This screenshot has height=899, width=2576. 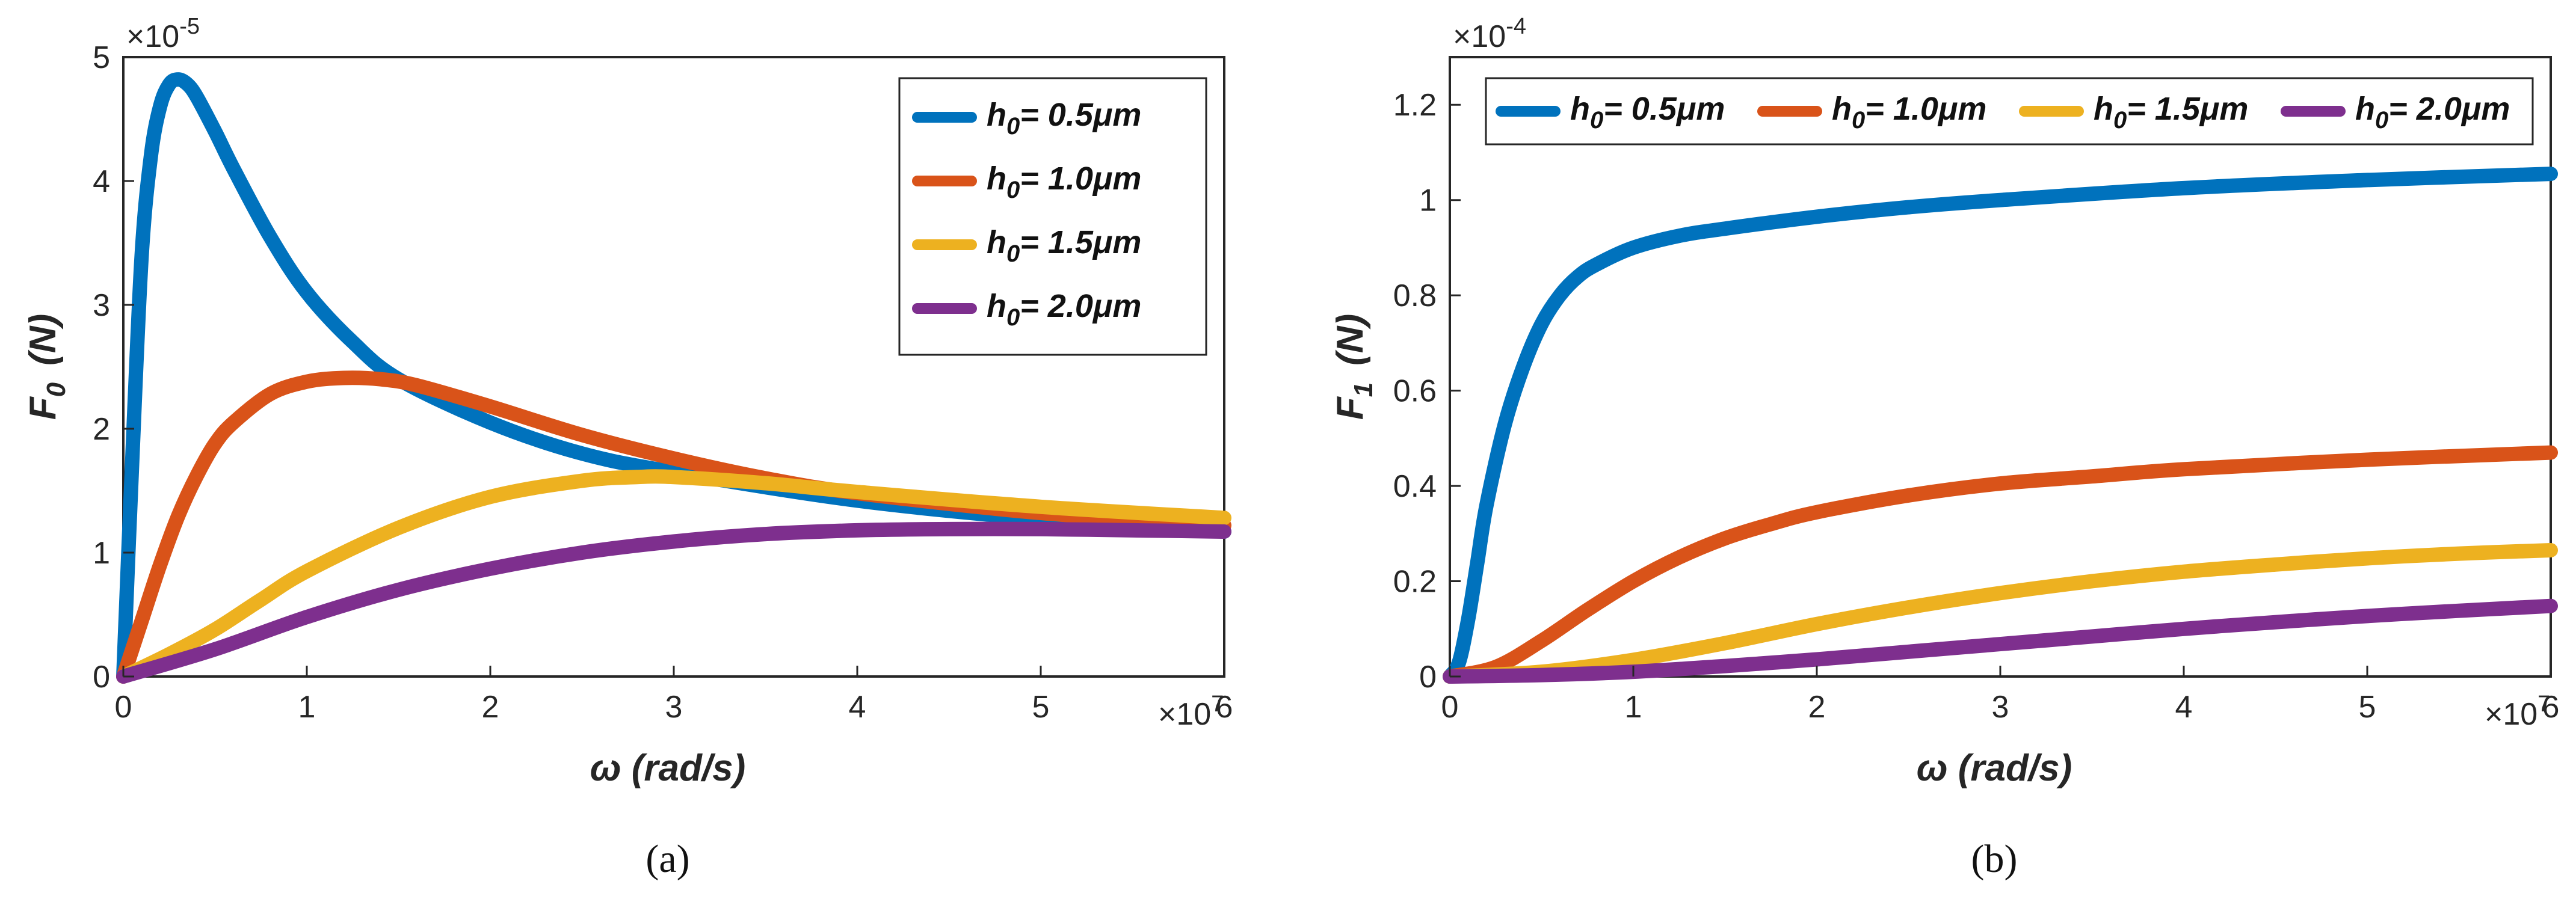 What do you see at coordinates (101, 181) in the screenshot?
I see `y-tick-label: 4` at bounding box center [101, 181].